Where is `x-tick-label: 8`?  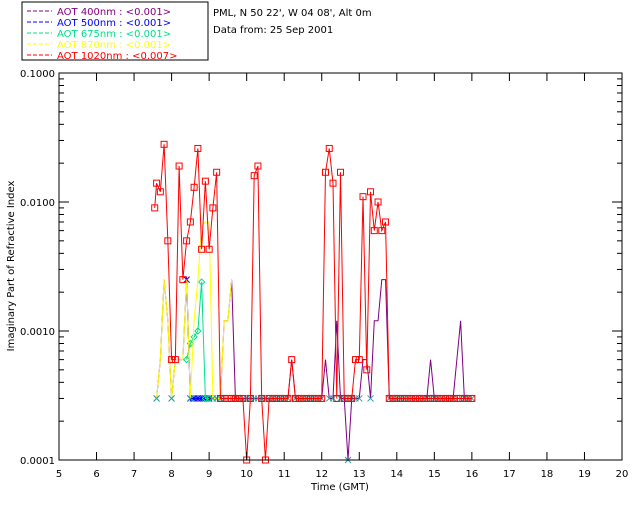 x-tick-label: 8 is located at coordinates (171, 474).